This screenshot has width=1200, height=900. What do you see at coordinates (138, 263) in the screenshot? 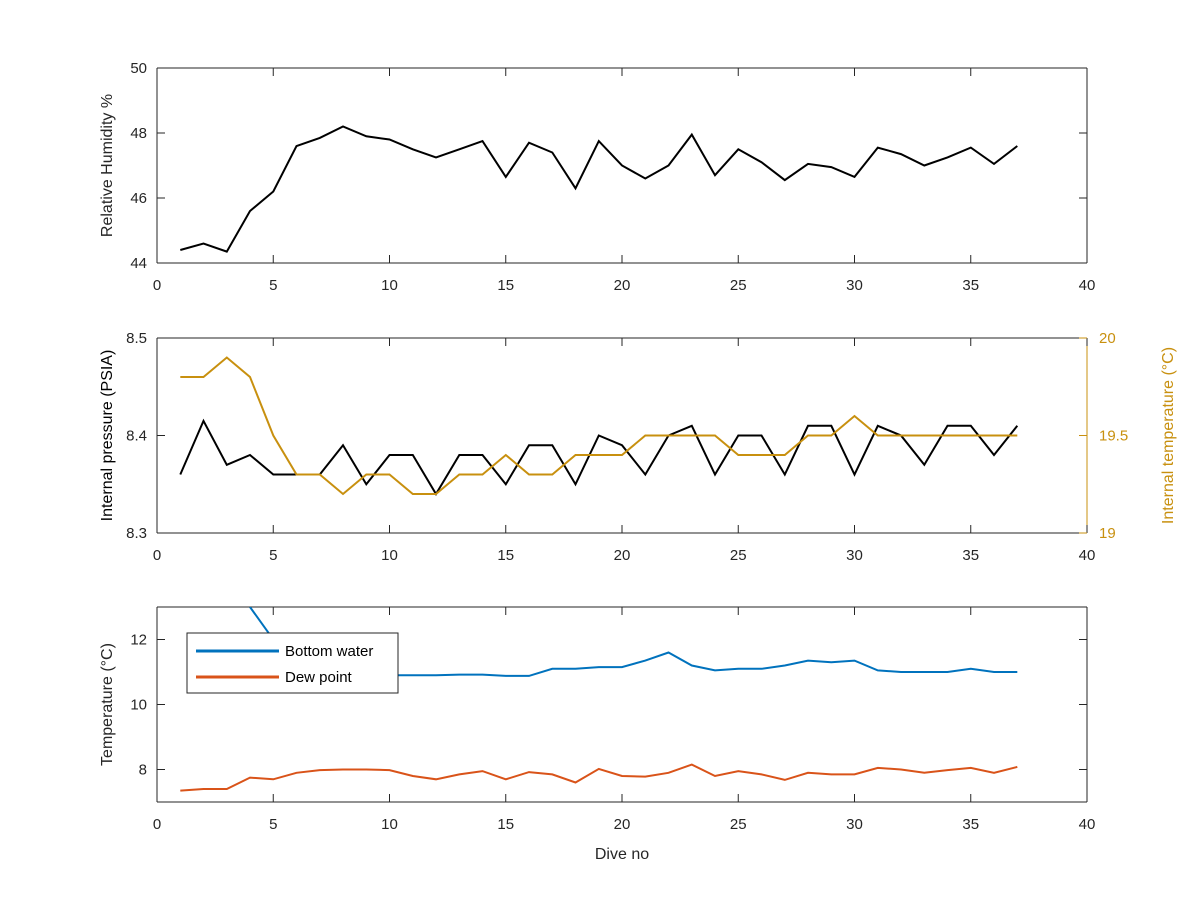
I see `y-tick-label: 44` at bounding box center [138, 263].